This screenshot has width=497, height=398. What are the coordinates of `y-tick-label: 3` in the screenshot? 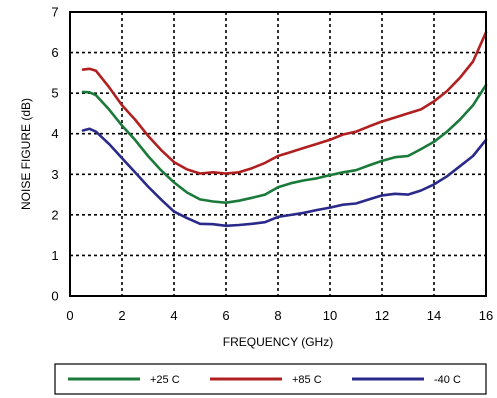 It's located at (54, 174).